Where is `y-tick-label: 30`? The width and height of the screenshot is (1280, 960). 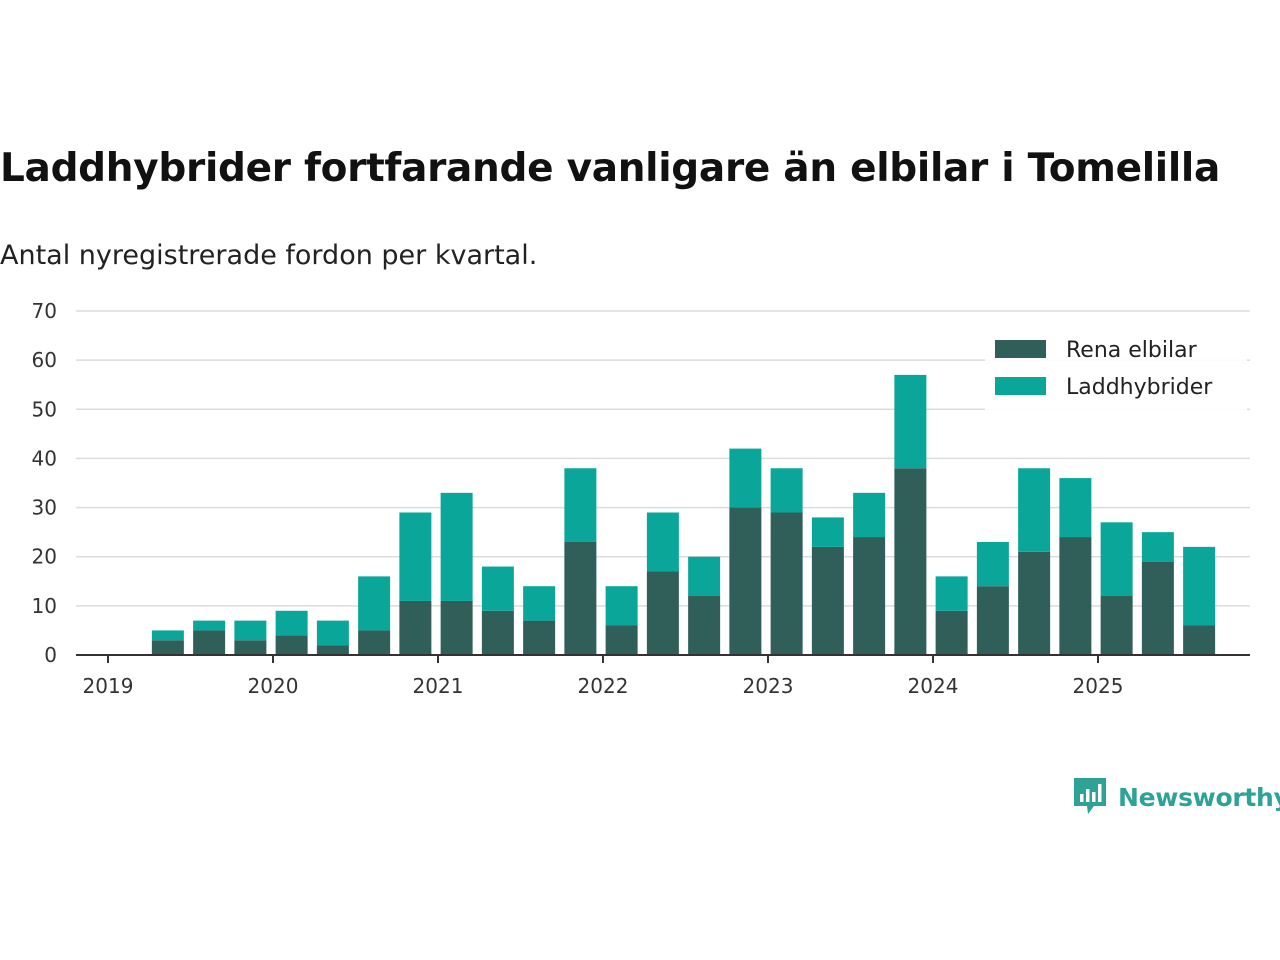
y-tick-label: 30 is located at coordinates (44, 508).